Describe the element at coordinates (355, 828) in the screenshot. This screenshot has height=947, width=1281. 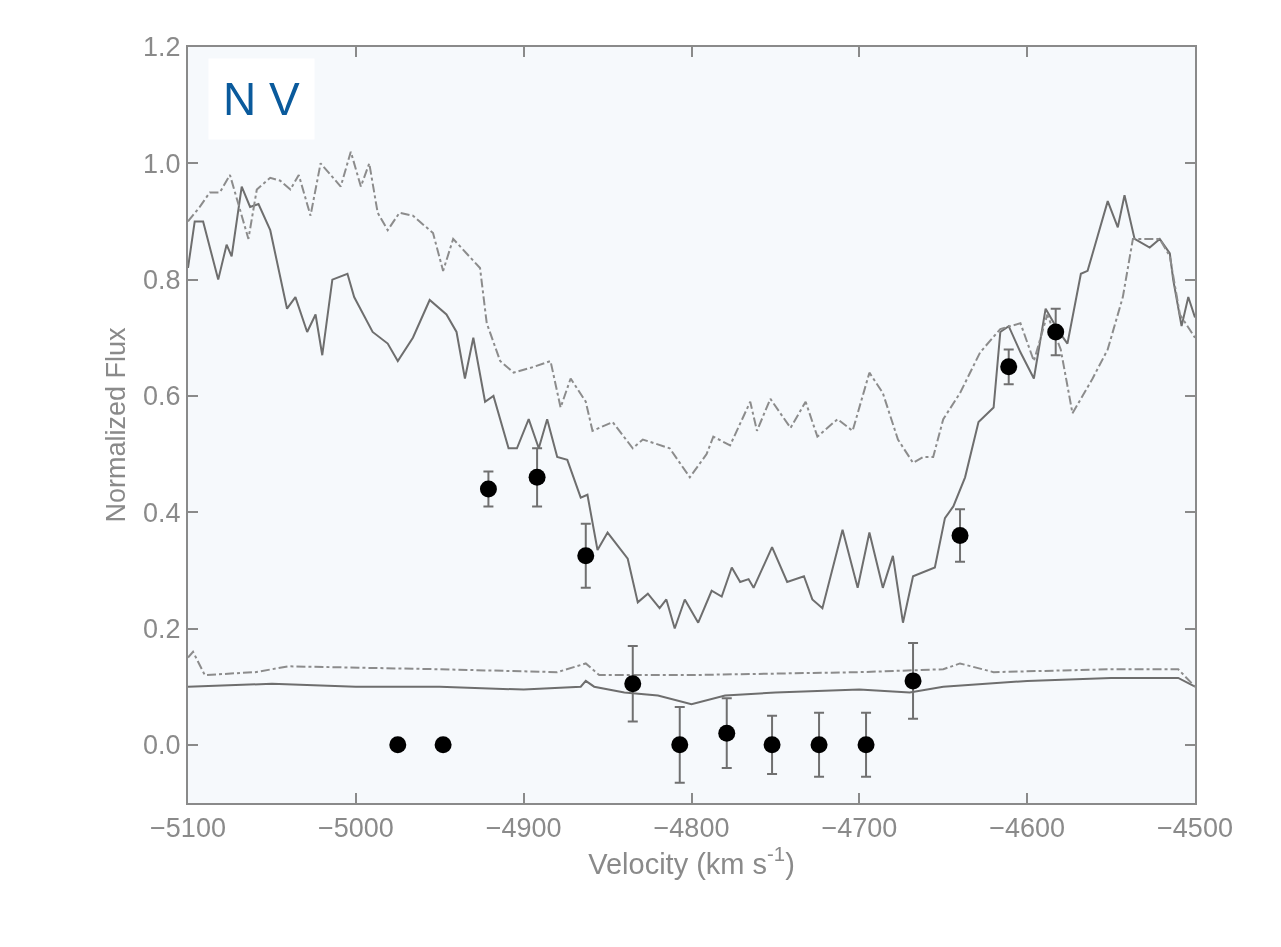
I see `x-tick-label: −5000` at that location.